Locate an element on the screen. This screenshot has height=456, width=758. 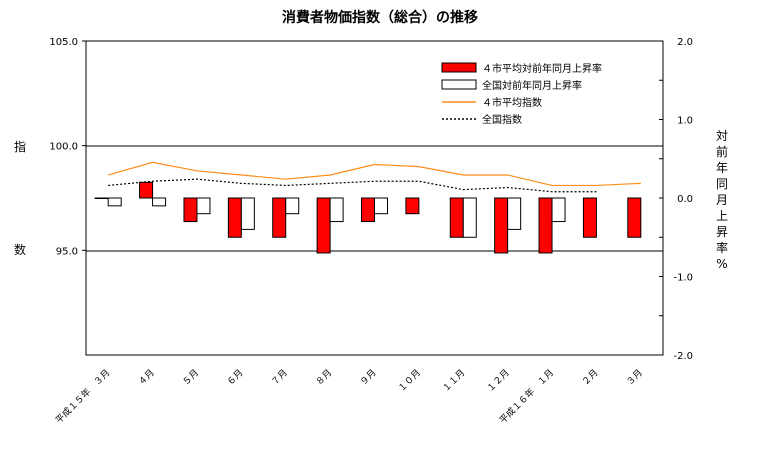
right-axis-label: 対前年同月上昇率% is located at coordinates (722, 200).